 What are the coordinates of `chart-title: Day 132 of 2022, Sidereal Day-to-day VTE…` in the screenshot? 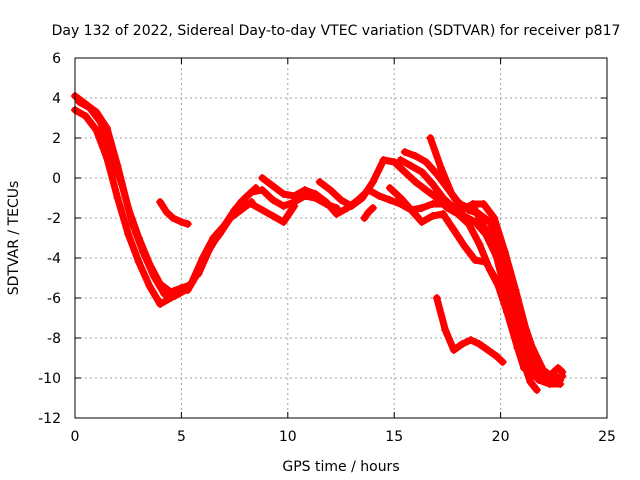 It's located at (336, 31).